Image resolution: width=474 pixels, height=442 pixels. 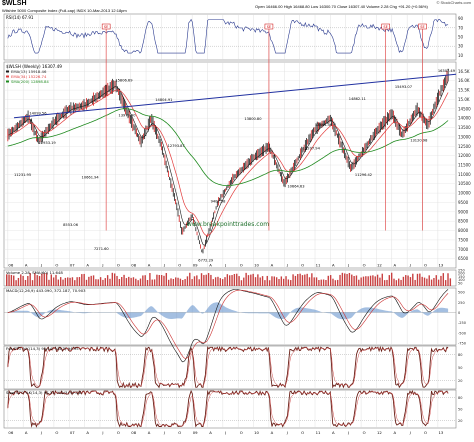 I want to click on panel-frame, so click(x=230, y=37).